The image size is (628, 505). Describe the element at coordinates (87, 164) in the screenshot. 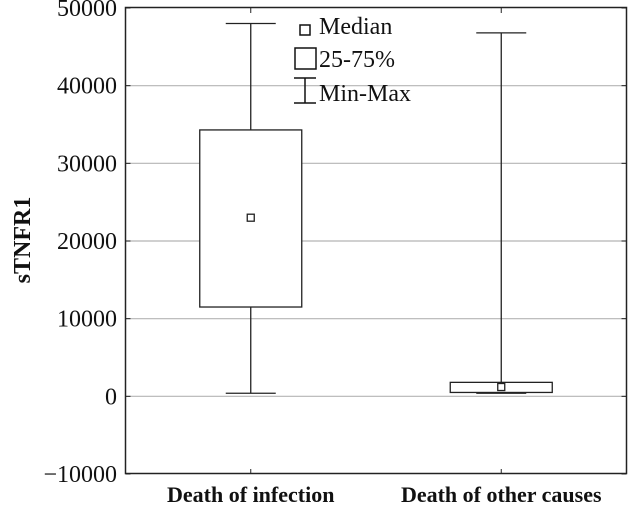

I see `y-tick-label: 30000` at that location.